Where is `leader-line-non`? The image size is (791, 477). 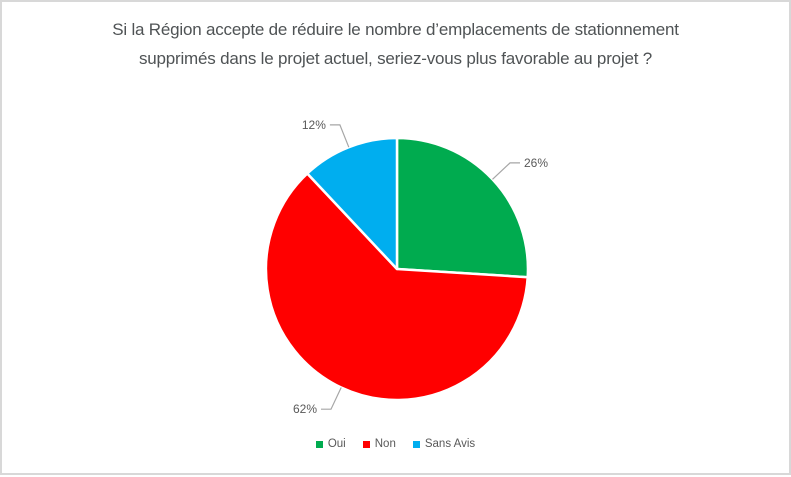 leader-line-non is located at coordinates (331, 398).